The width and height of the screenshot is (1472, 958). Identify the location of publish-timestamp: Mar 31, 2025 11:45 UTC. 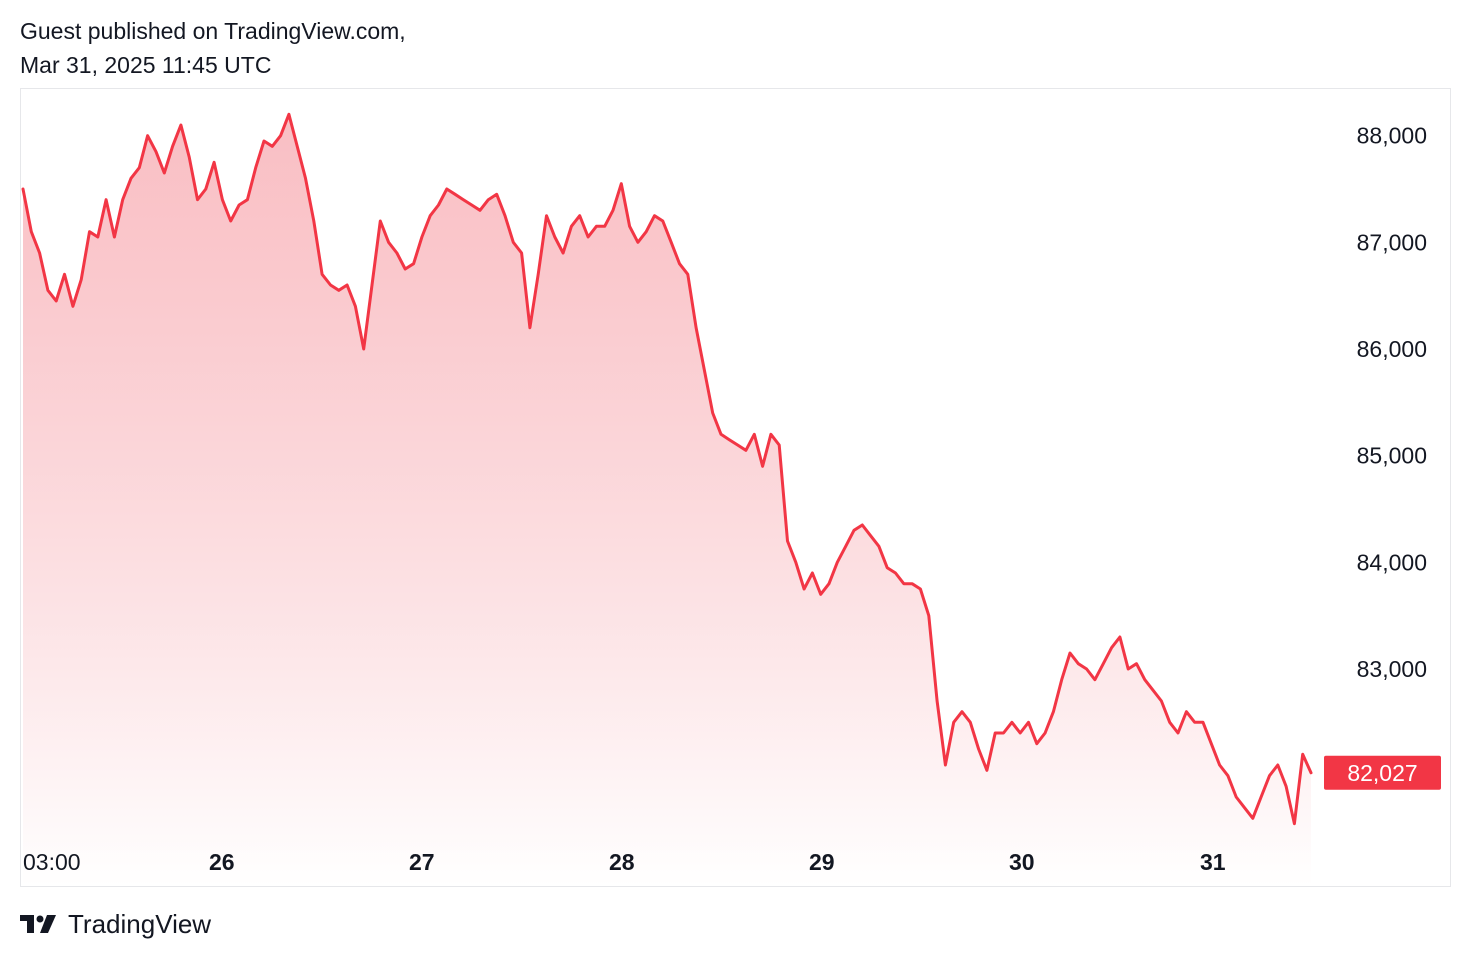
(146, 65).